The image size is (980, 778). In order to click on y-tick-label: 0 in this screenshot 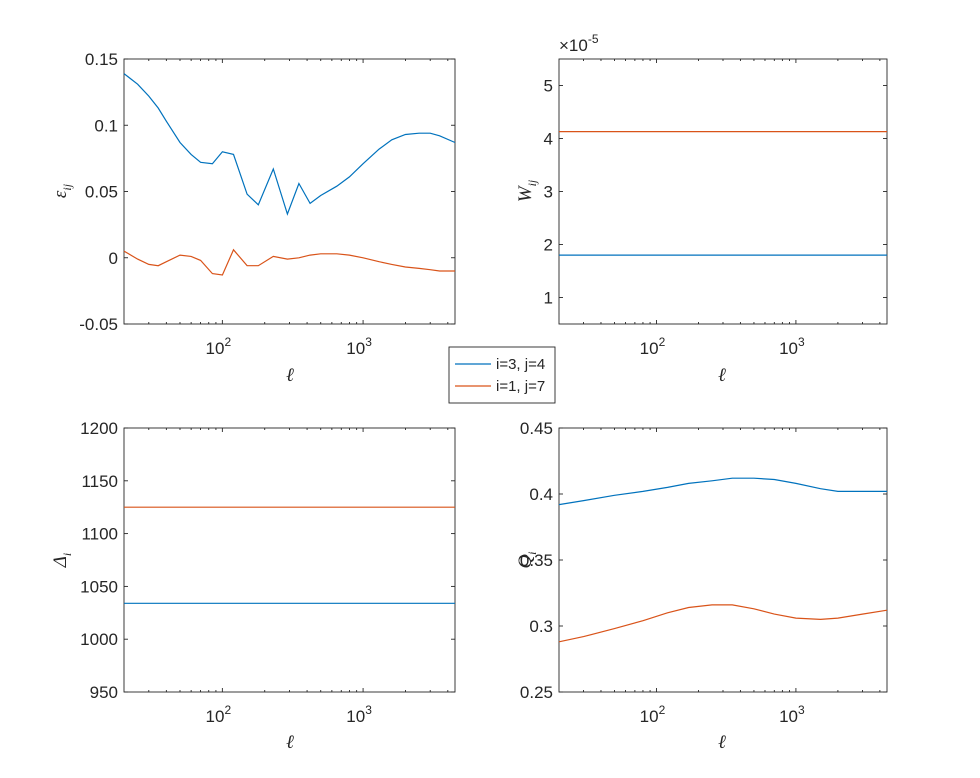, I will do `click(113, 258)`.